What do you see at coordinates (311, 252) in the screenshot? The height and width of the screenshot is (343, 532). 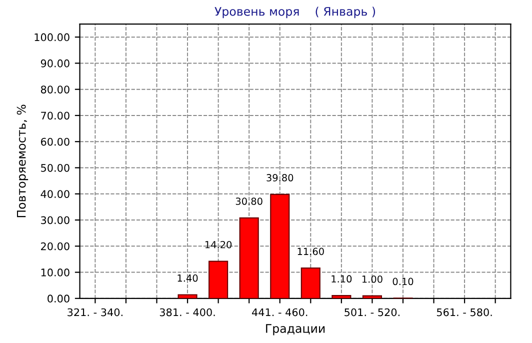 I see `data-label: 11.60` at bounding box center [311, 252].